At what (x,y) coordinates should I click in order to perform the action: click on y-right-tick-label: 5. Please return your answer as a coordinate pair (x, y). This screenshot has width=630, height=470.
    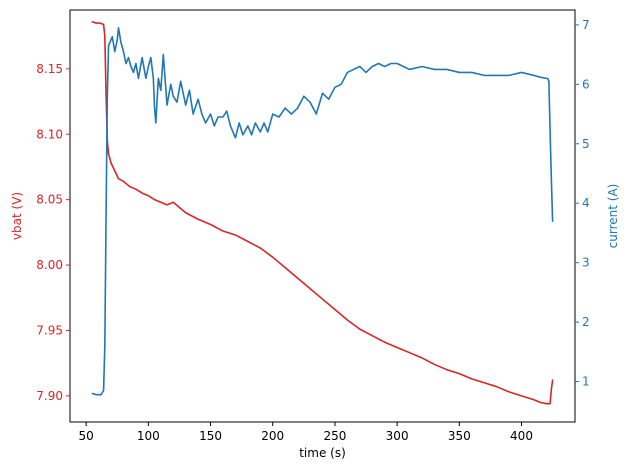
    Looking at the image, I should click on (586, 144).